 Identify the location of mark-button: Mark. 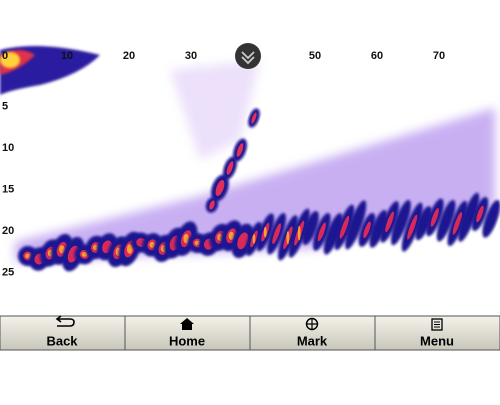
(312, 333).